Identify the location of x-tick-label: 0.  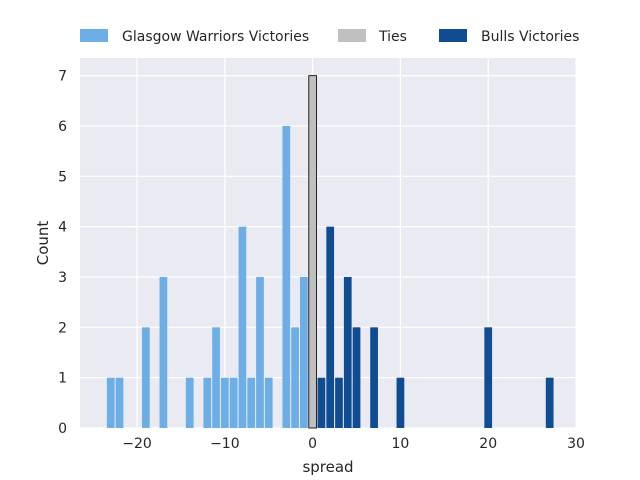
(312, 444).